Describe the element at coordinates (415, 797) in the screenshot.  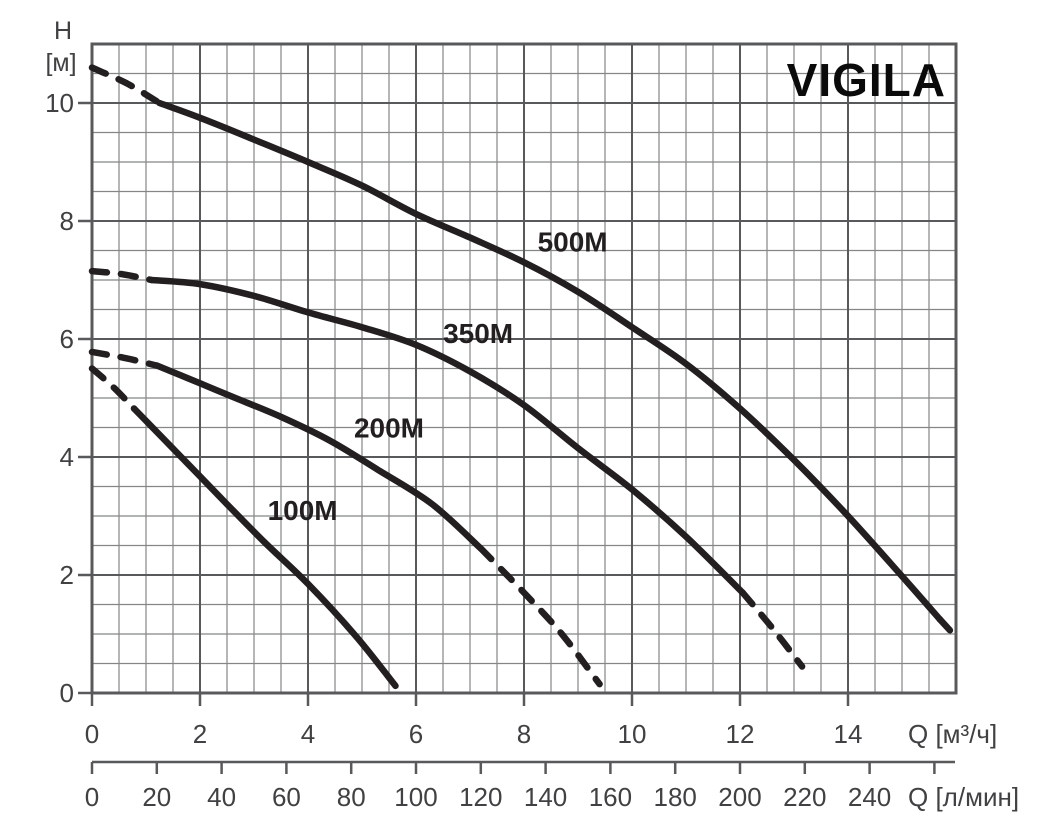
I see `secondary-tick-label: 100` at that location.